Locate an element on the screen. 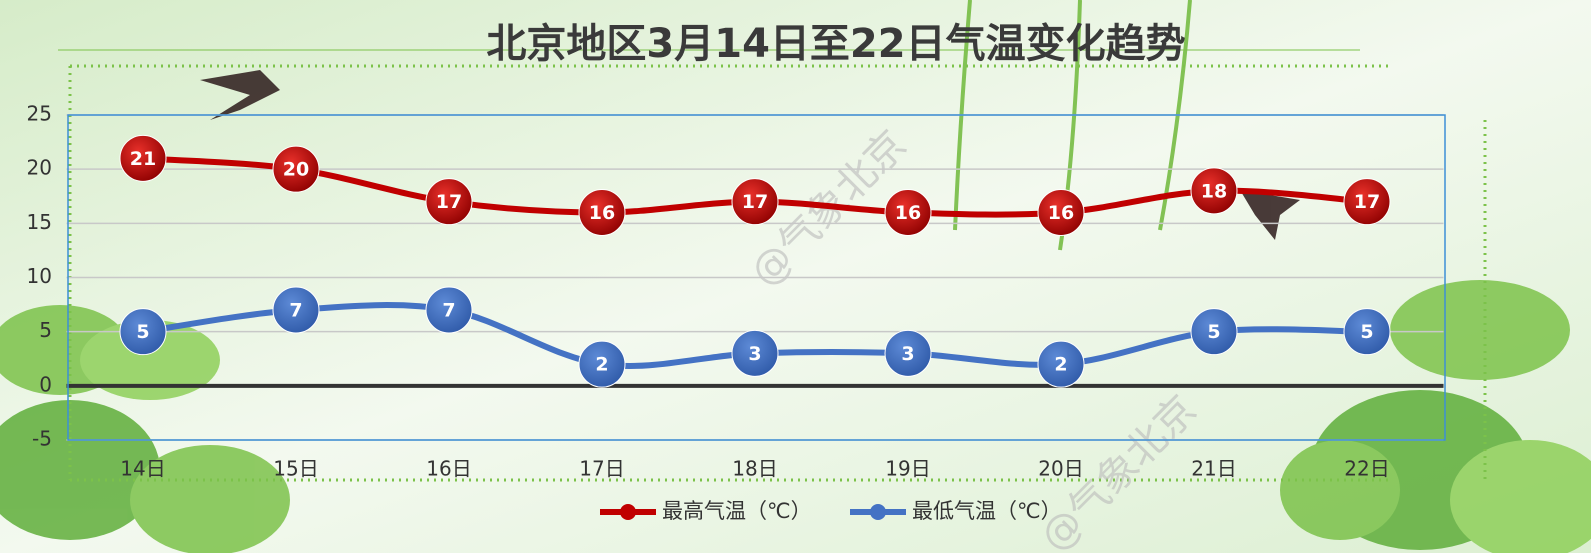 The height and width of the screenshot is (553, 1591). data-label: 18 is located at coordinates (1214, 191).